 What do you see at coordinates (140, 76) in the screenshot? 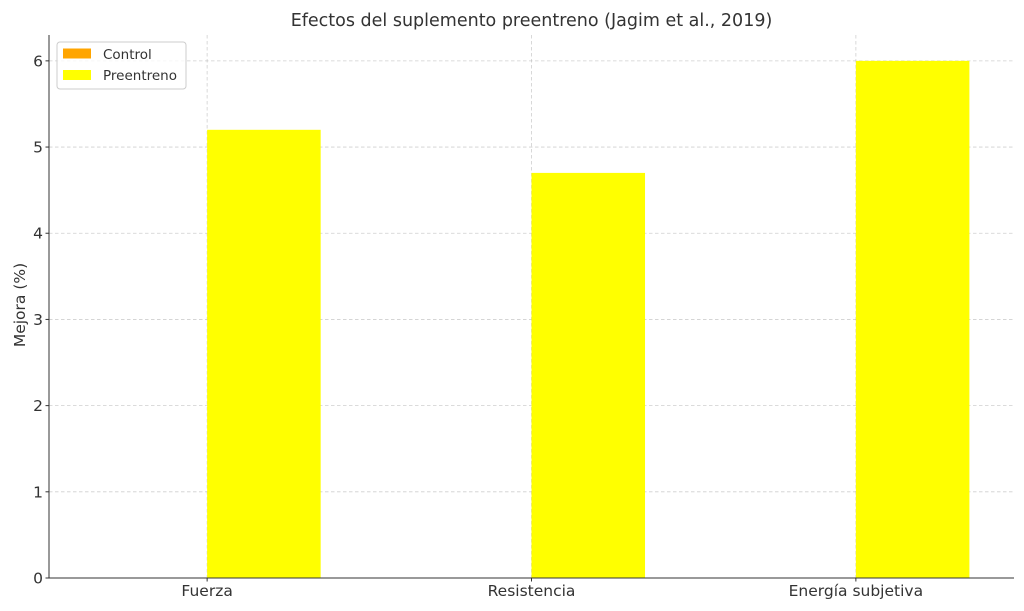
I see `legend-label-preentreno: Preentreno` at bounding box center [140, 76].